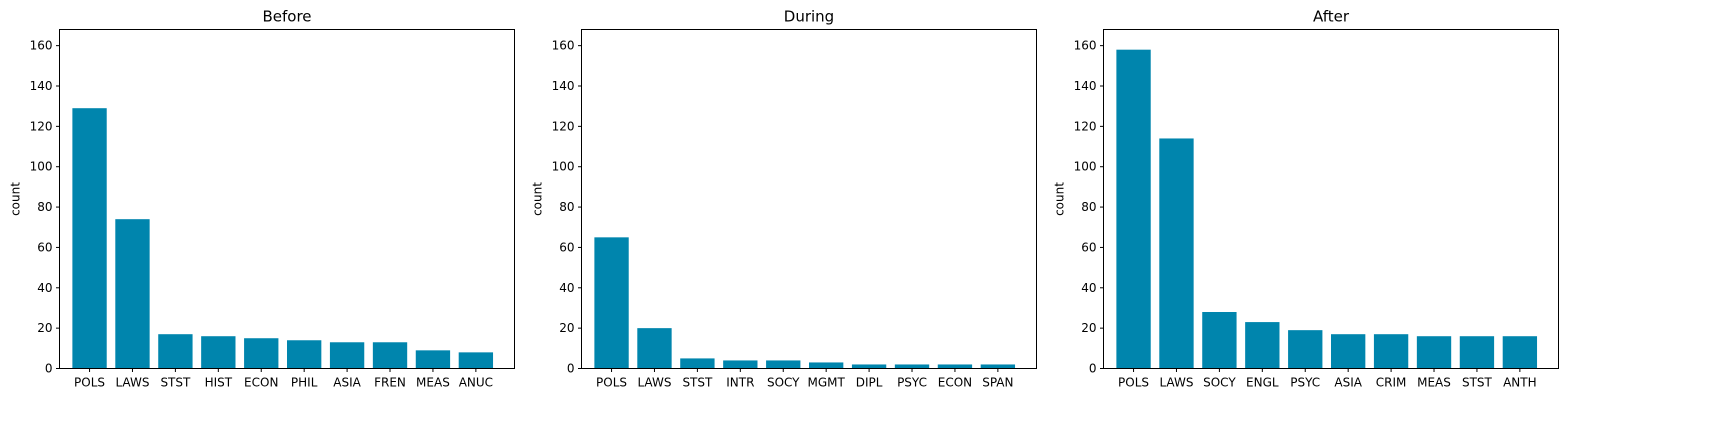  I want to click on chart-title: After, so click(1331, 17).